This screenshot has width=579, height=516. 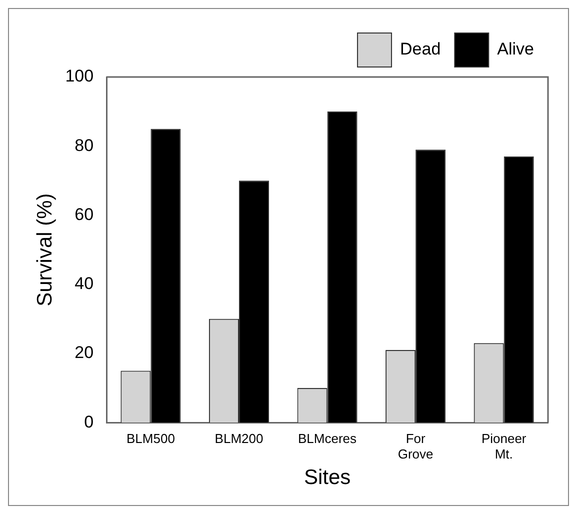 I want to click on x-tick-label: For Grove, so click(x=416, y=446).